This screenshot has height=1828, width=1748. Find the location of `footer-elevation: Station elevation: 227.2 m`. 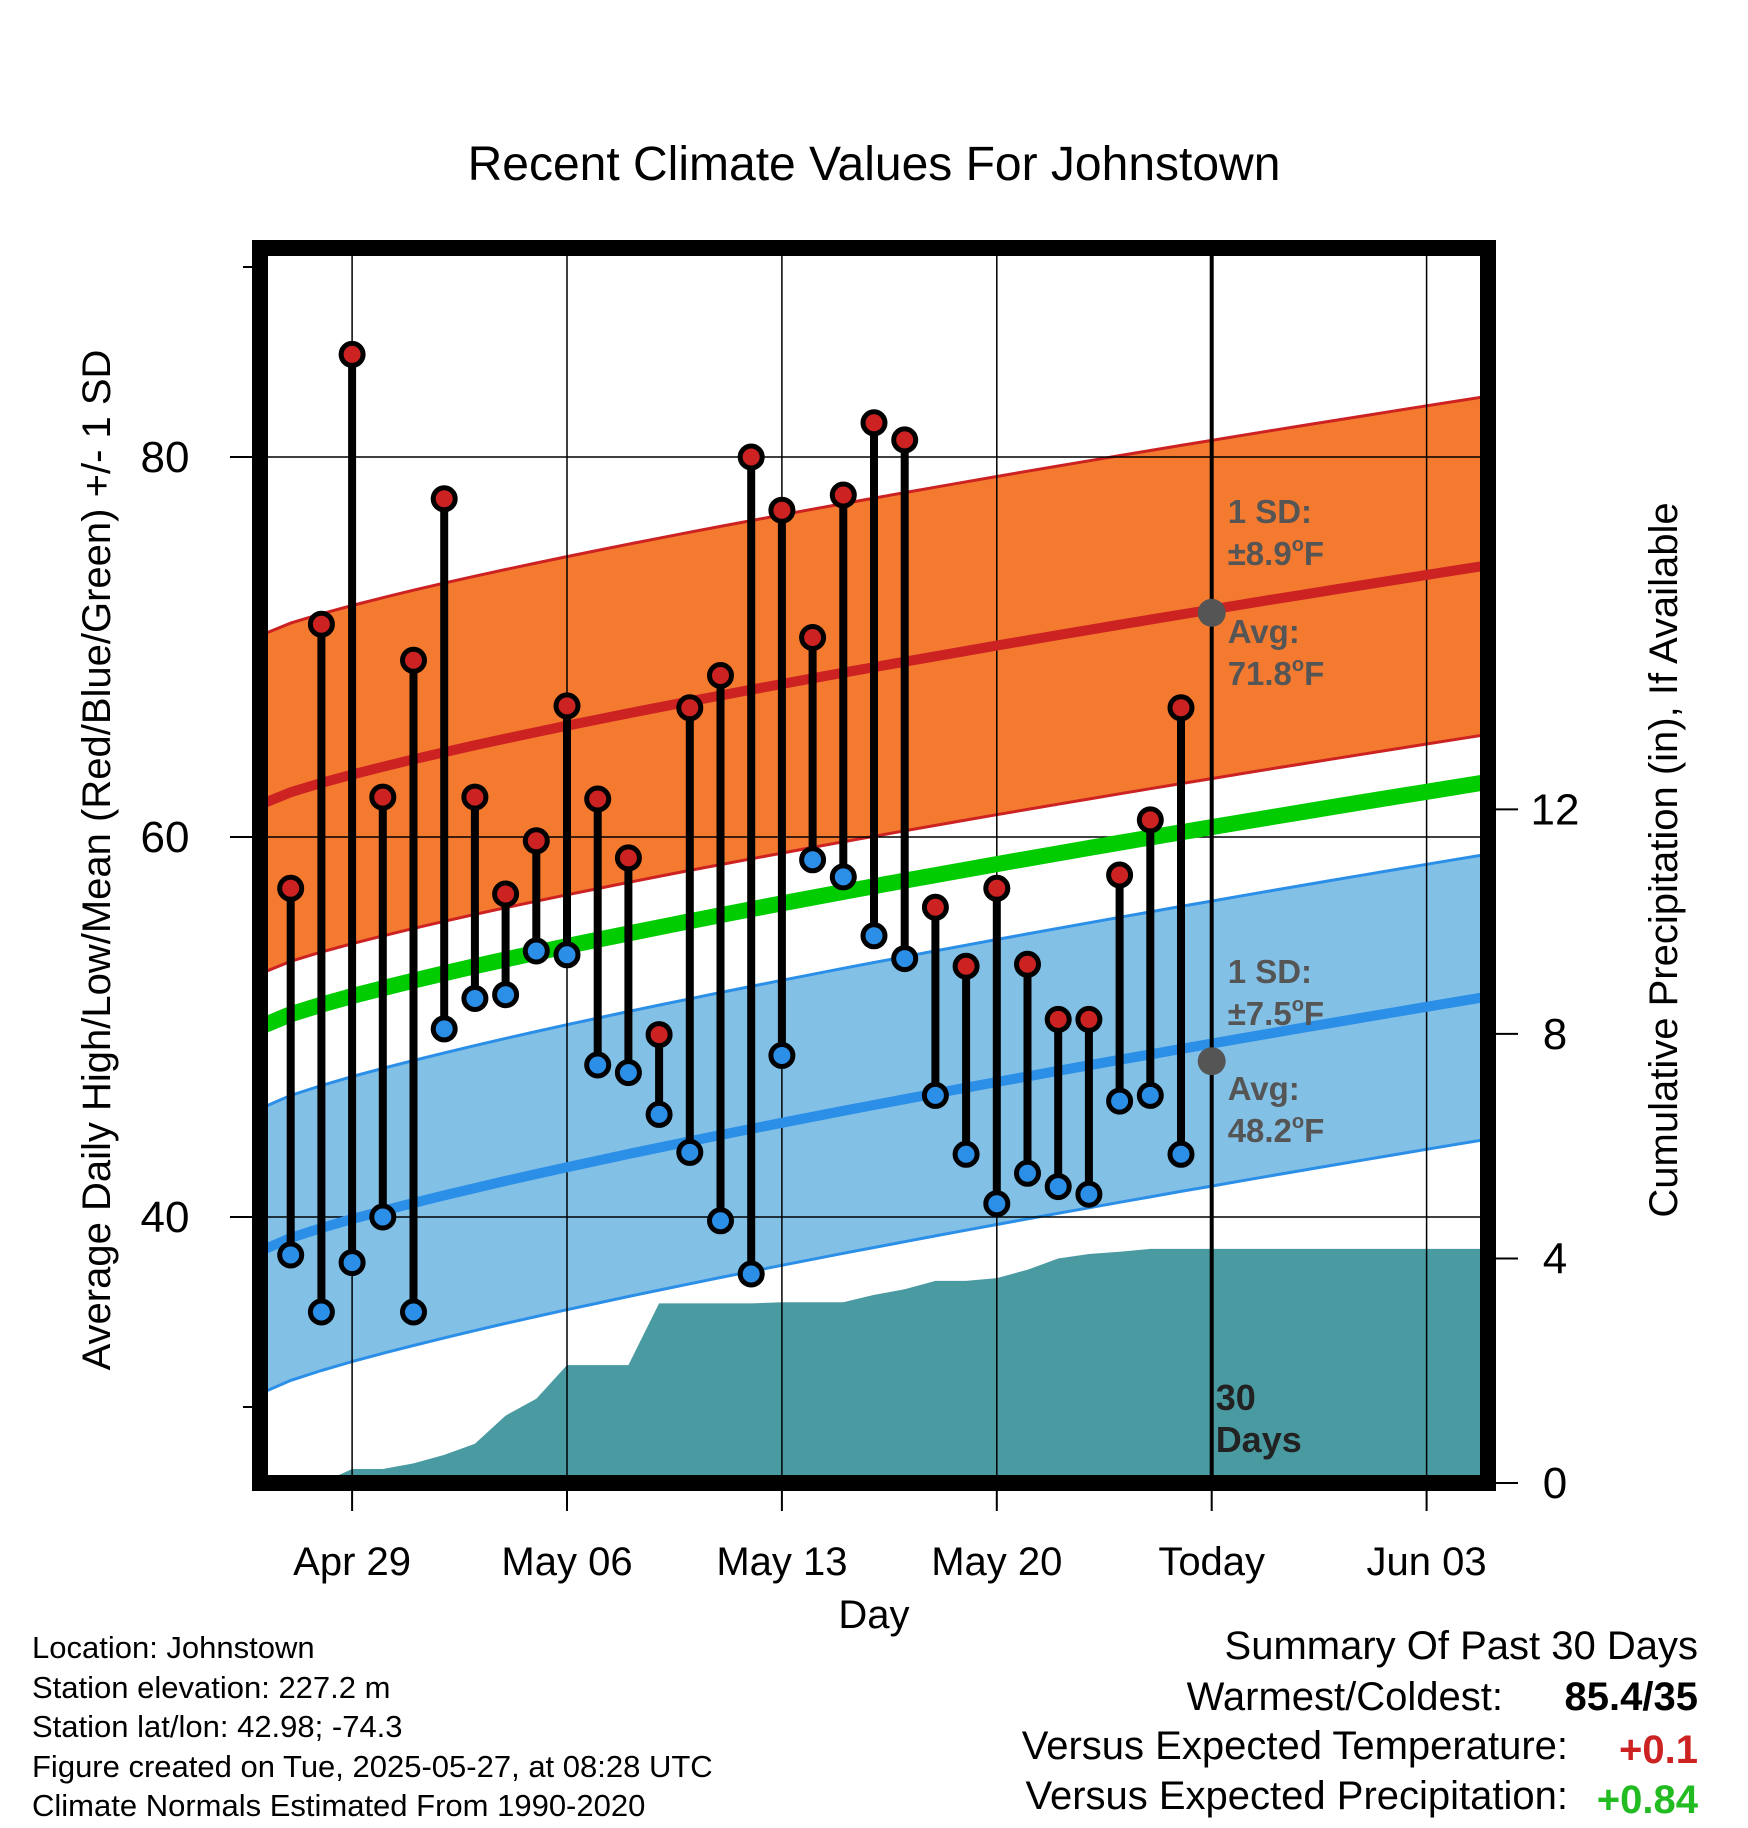

footer-elevation: Station elevation: 227.2 m is located at coordinates (211, 1687).